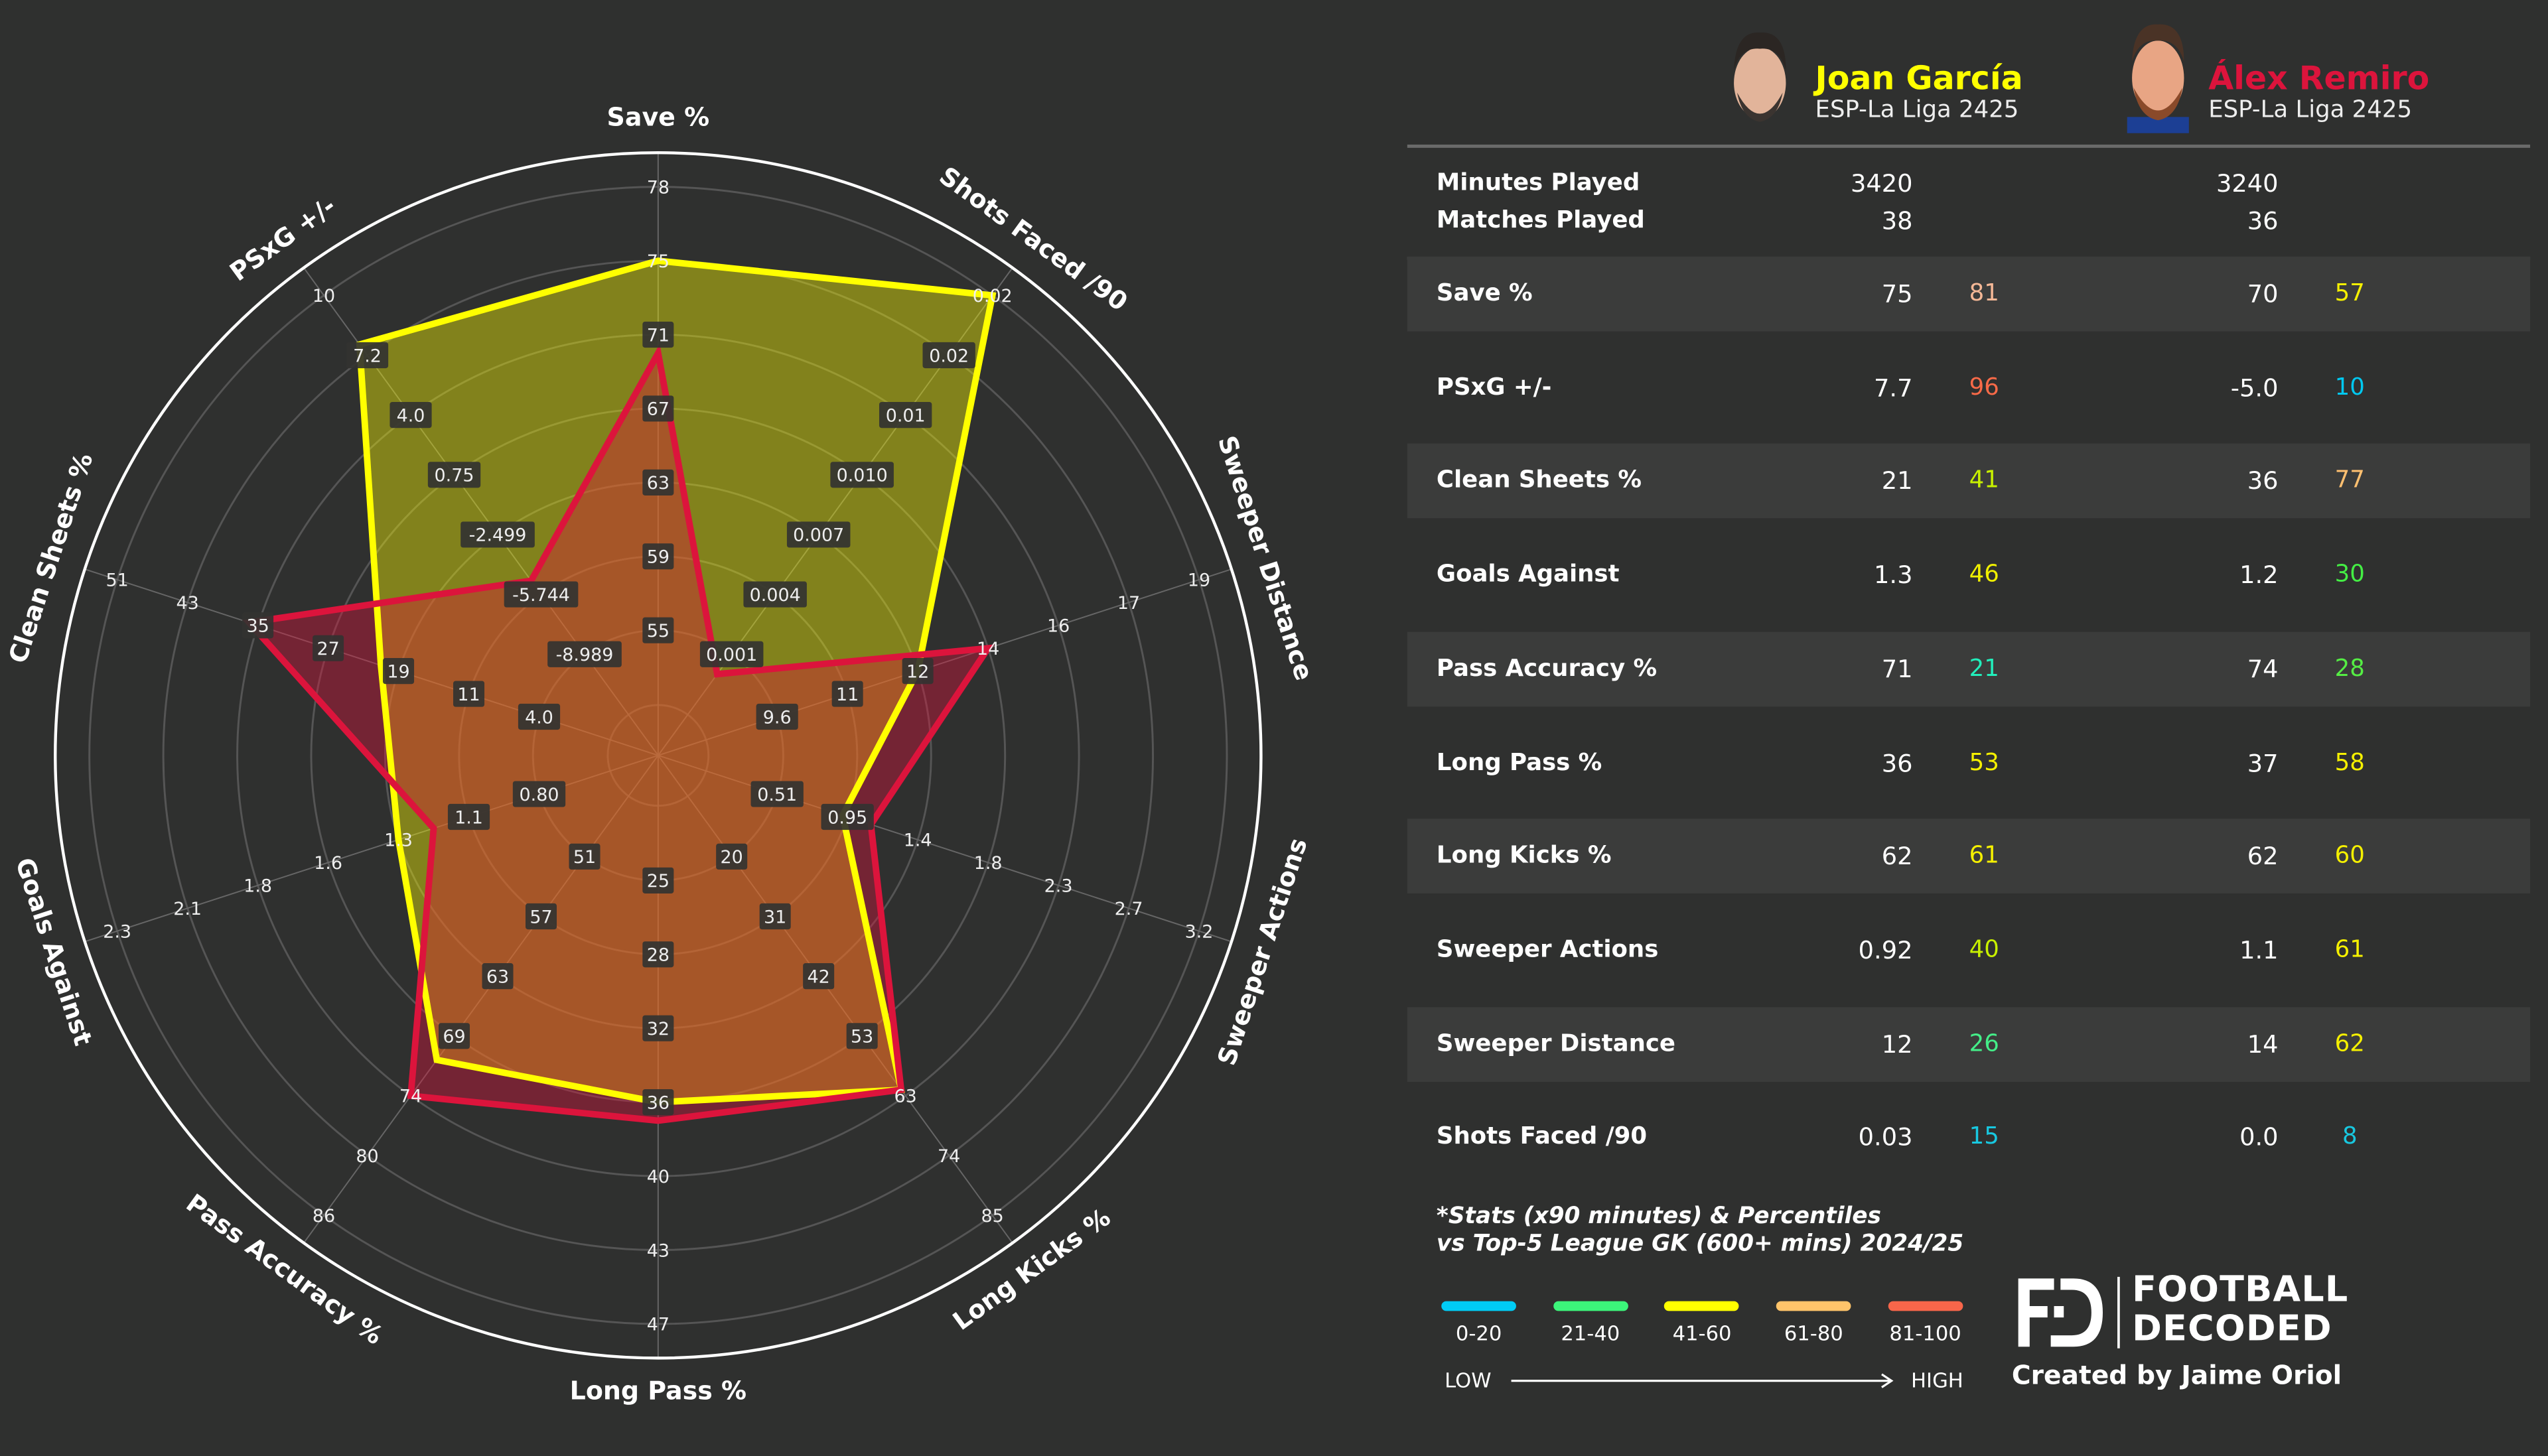 This screenshot has height=1456, width=2548. What do you see at coordinates (1494, 387) in the screenshot?
I see `stat-label: PSxG +/-` at bounding box center [1494, 387].